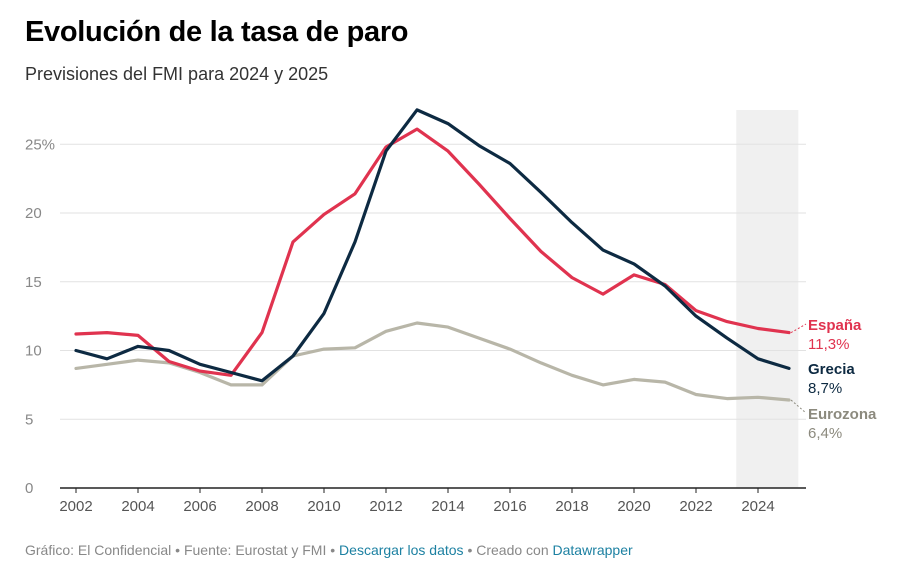 This screenshot has height=576, width=899. Describe the element at coordinates (199, 506) in the screenshot. I see `x-tick-label: 2006` at that location.